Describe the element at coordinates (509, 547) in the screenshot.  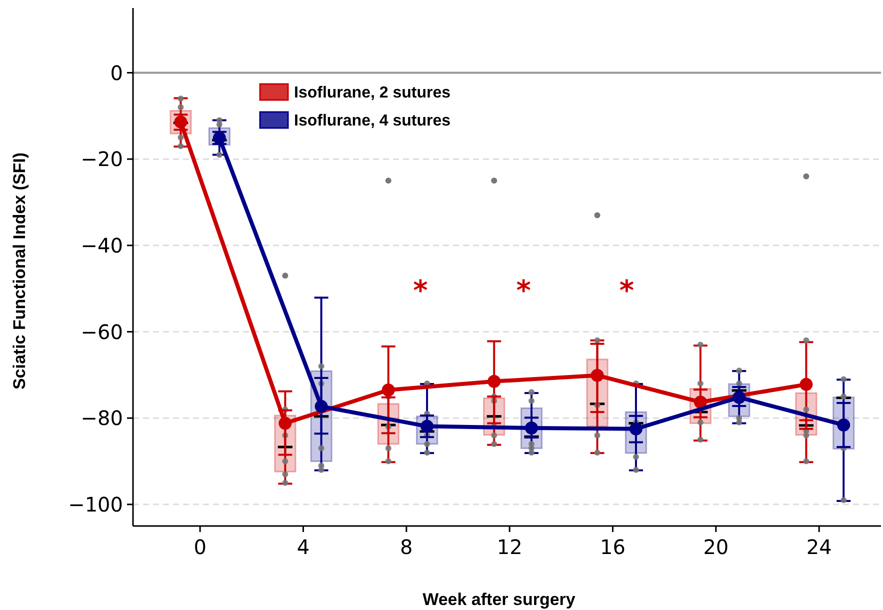
I see `x-tick-label: 12` at that location.